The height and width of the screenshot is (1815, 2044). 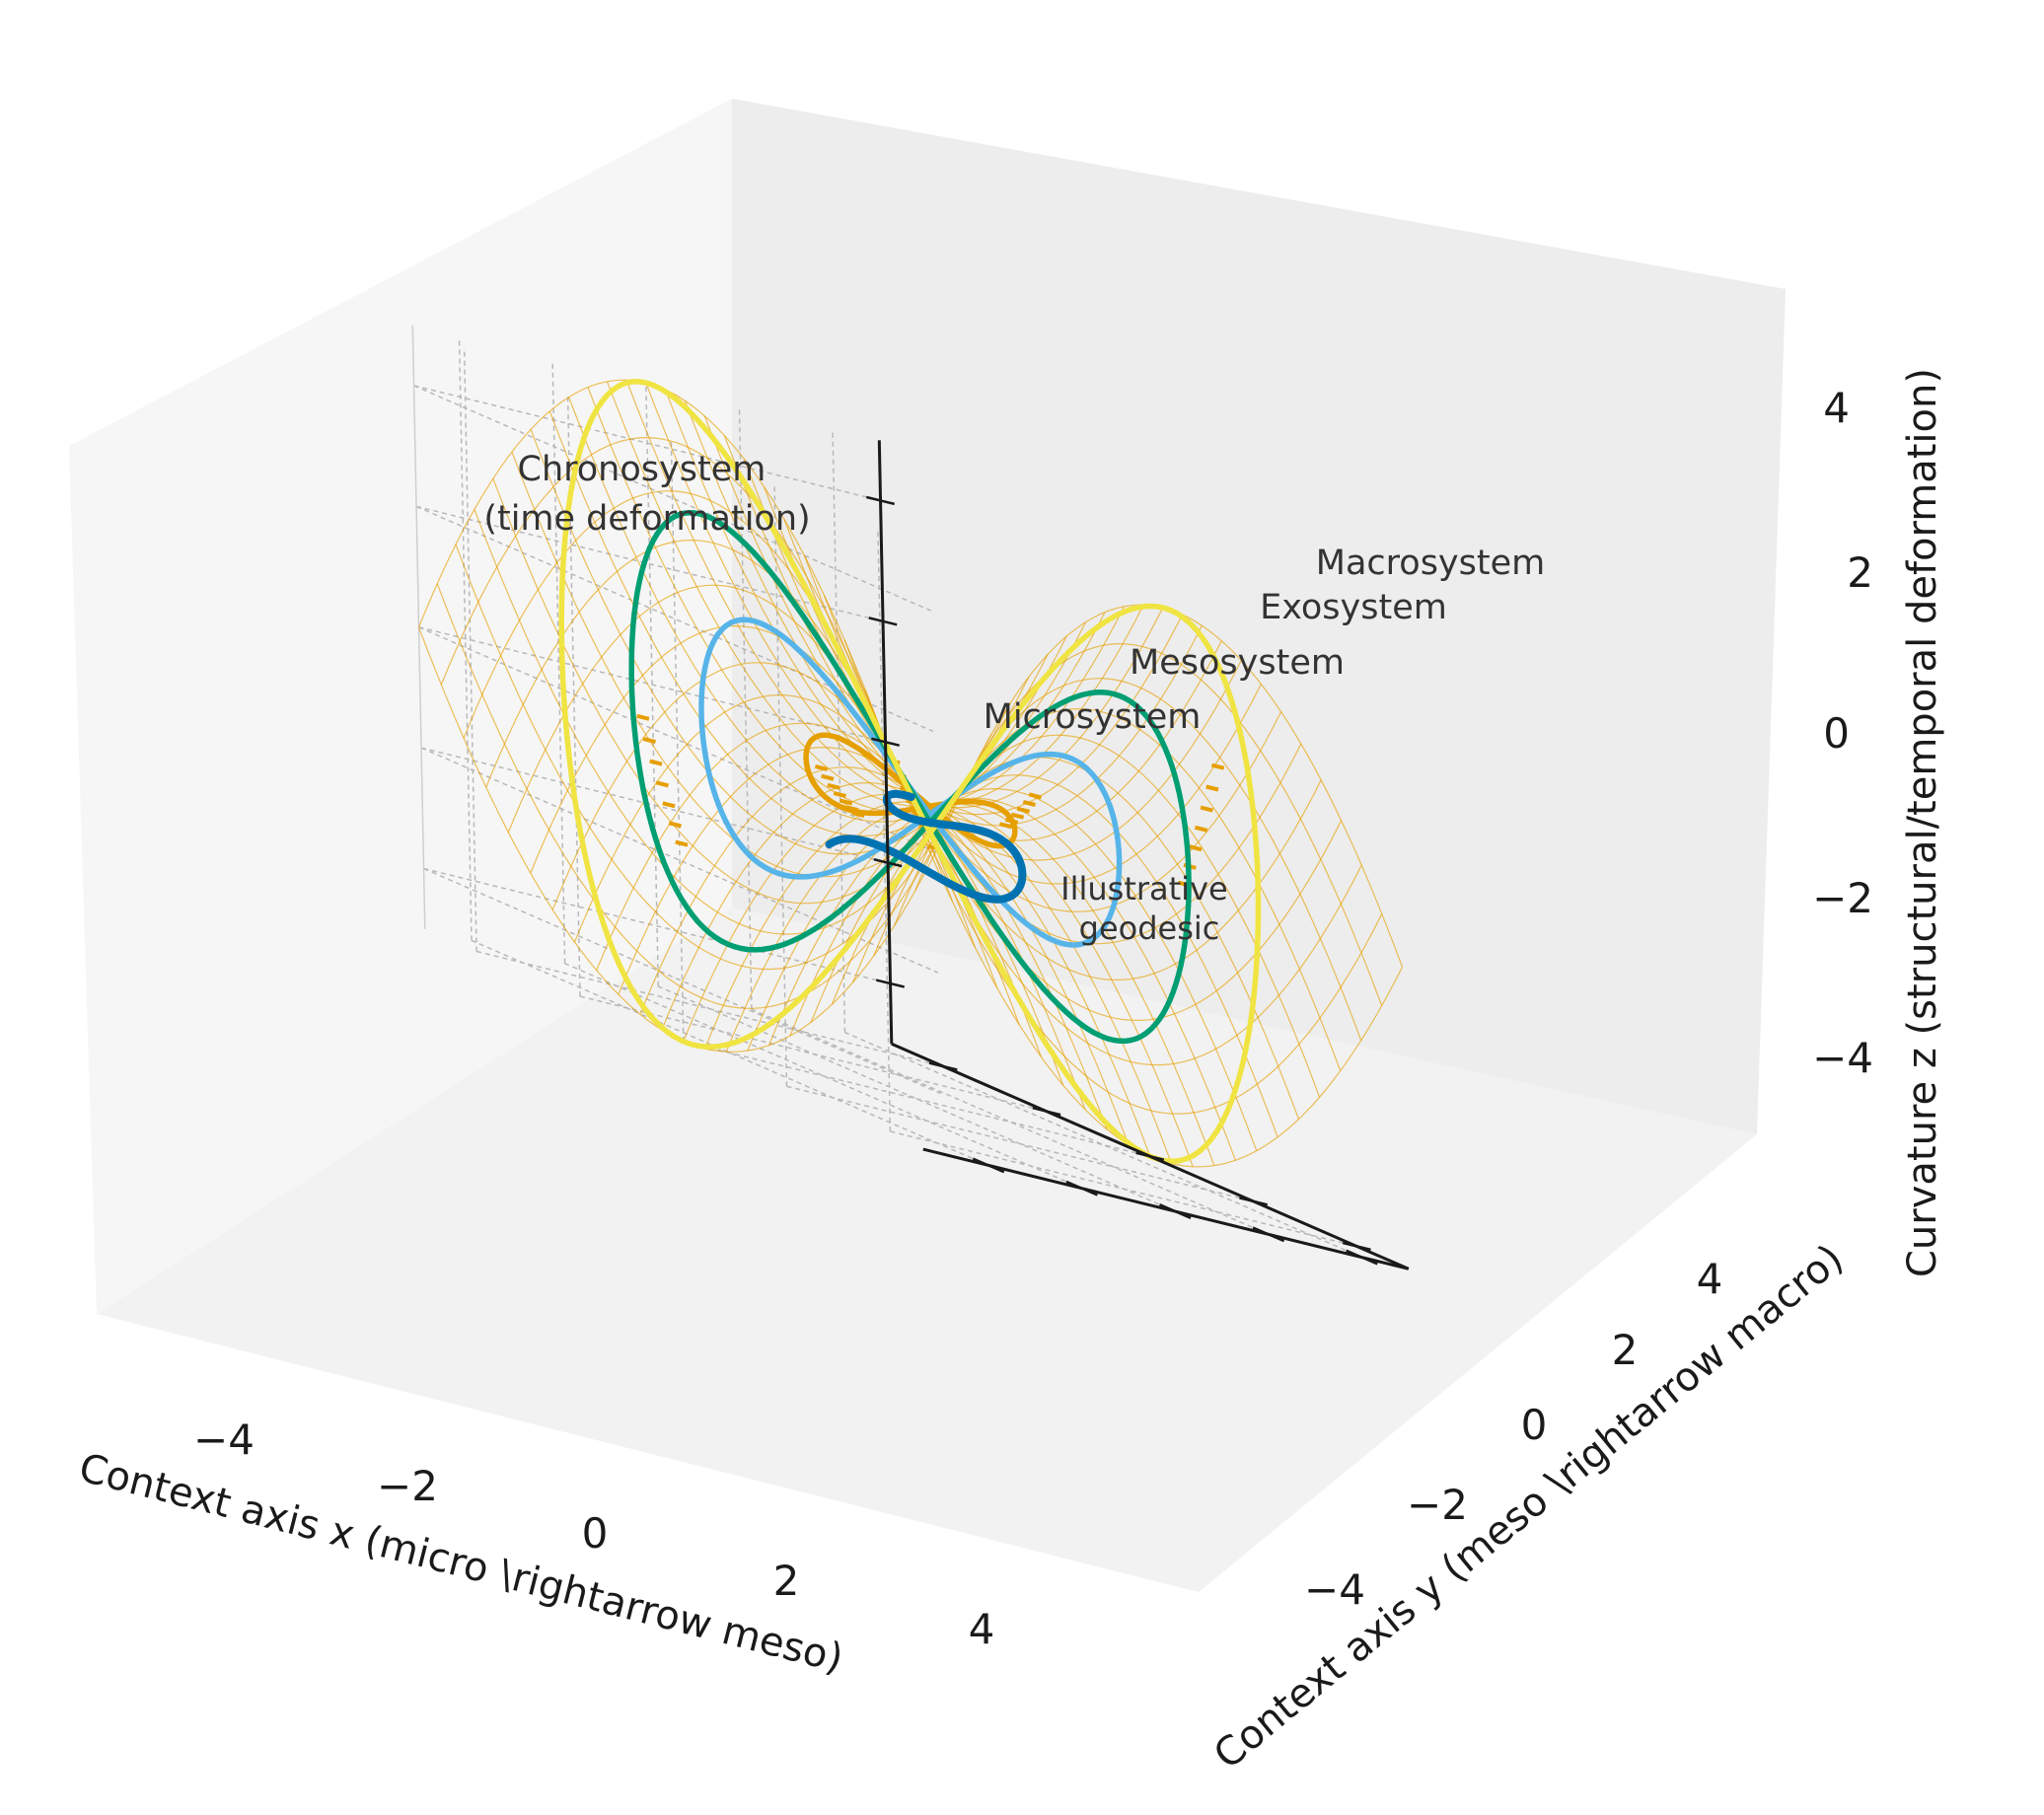 I want to click on x-tick-labels: −4 −2 0 2 4, so click(x=593, y=1534).